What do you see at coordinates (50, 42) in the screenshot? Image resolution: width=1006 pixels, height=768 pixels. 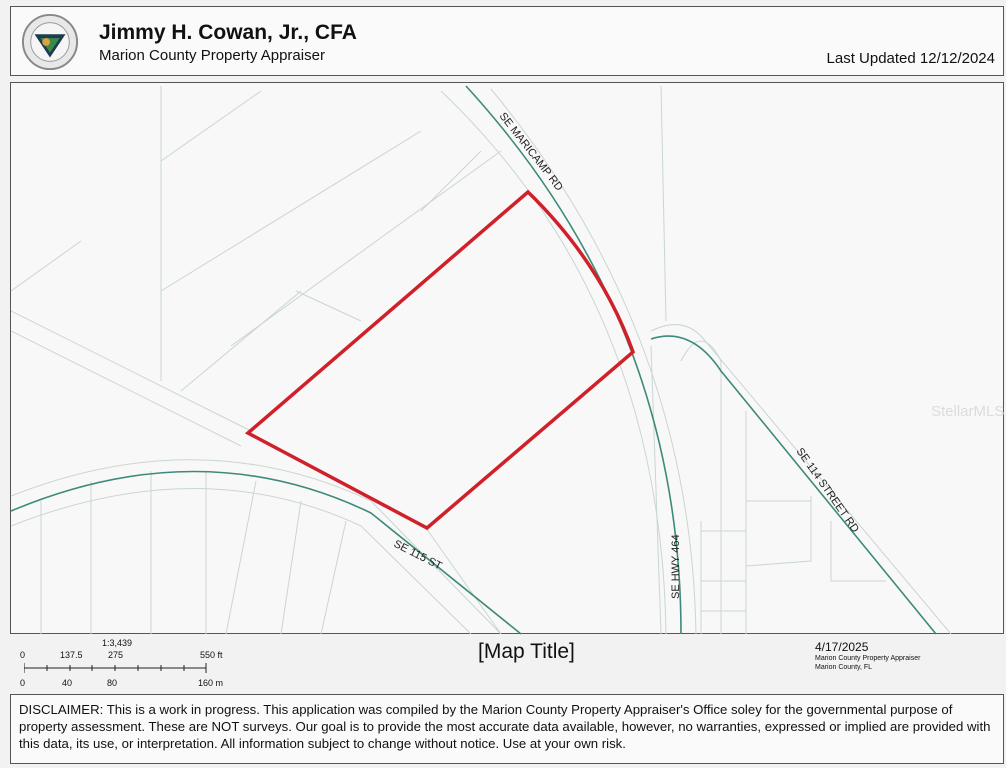 I see `property-appraiser-seal-logo` at bounding box center [50, 42].